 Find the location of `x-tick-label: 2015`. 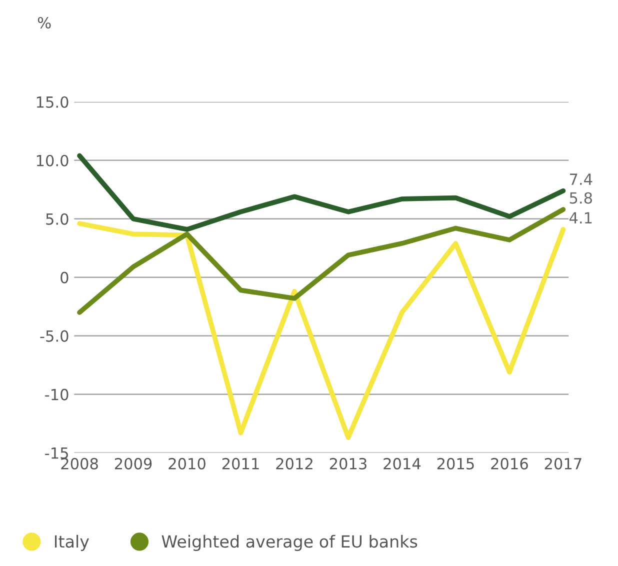

x-tick-label: 2015 is located at coordinates (455, 464).